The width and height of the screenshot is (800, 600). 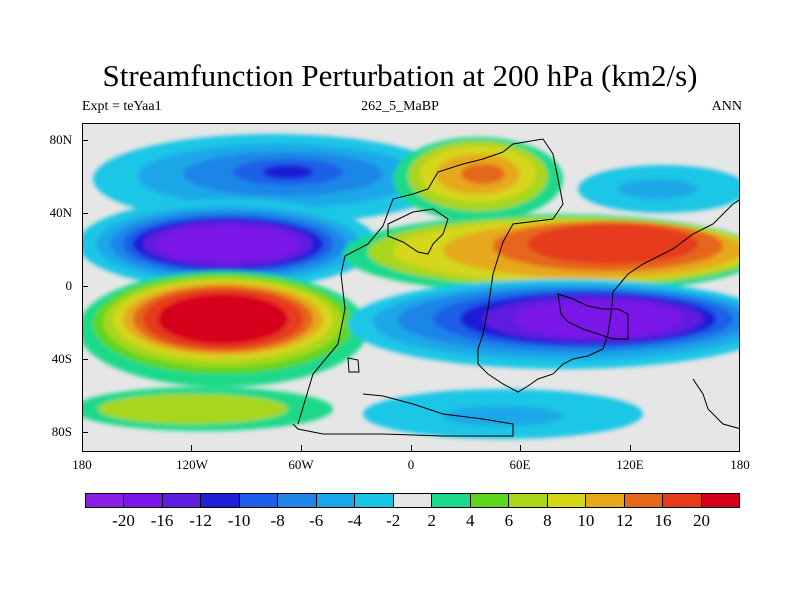 I want to click on lat-label-80n: 80N, so click(x=60, y=139).